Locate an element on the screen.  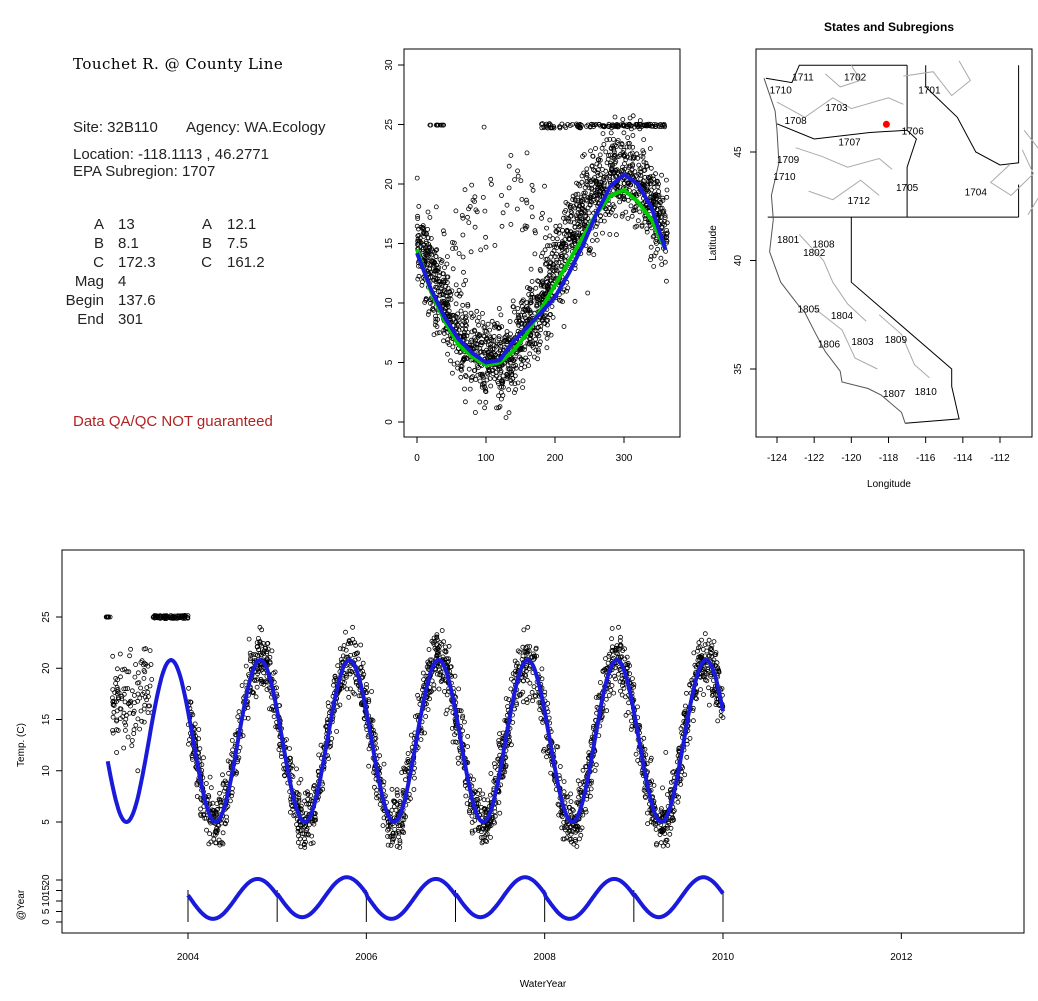
x-tick-label: 200 is located at coordinates (555, 458).